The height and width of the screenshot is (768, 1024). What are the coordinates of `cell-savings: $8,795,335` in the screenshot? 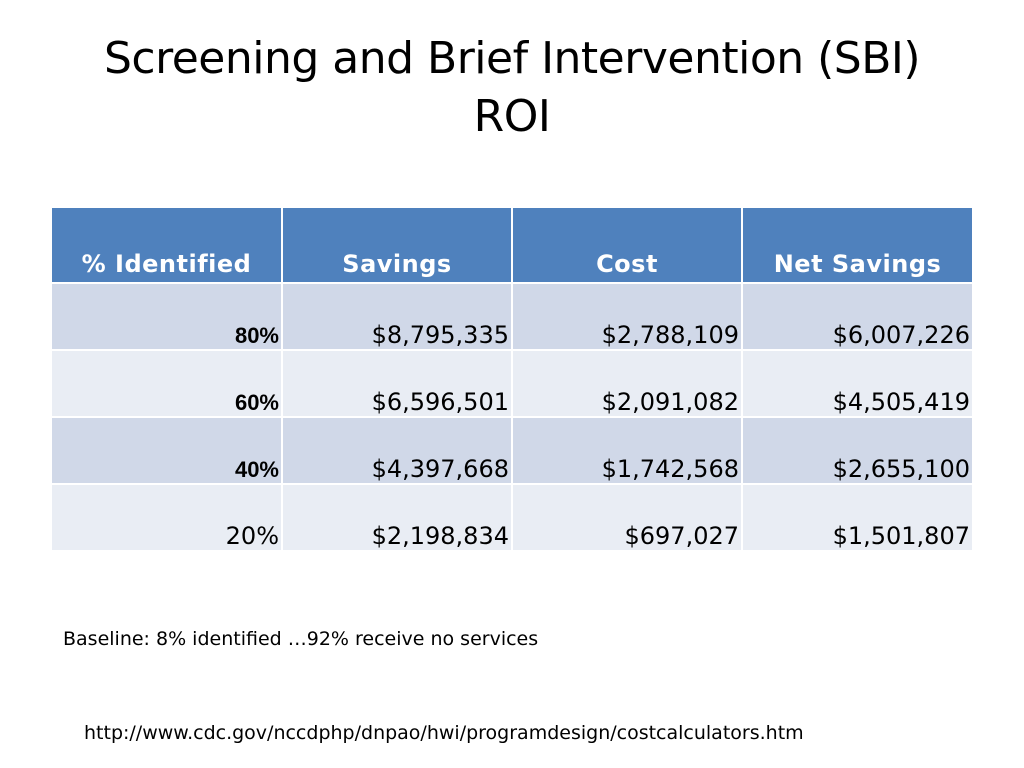 It's located at (397, 317).